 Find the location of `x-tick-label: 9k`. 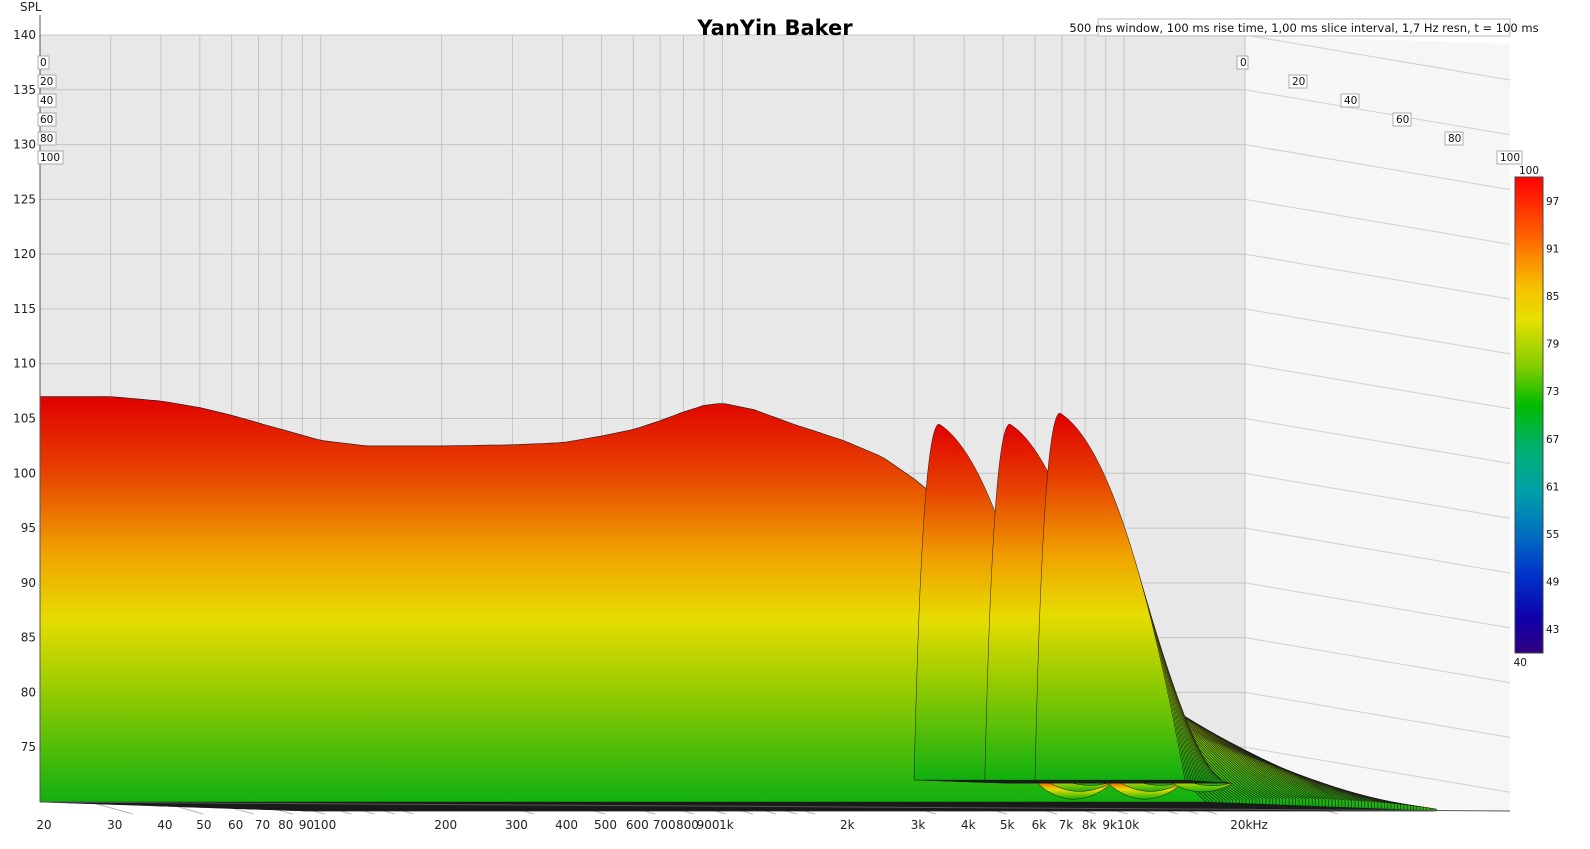

x-tick-label: 9k is located at coordinates (1109, 825).